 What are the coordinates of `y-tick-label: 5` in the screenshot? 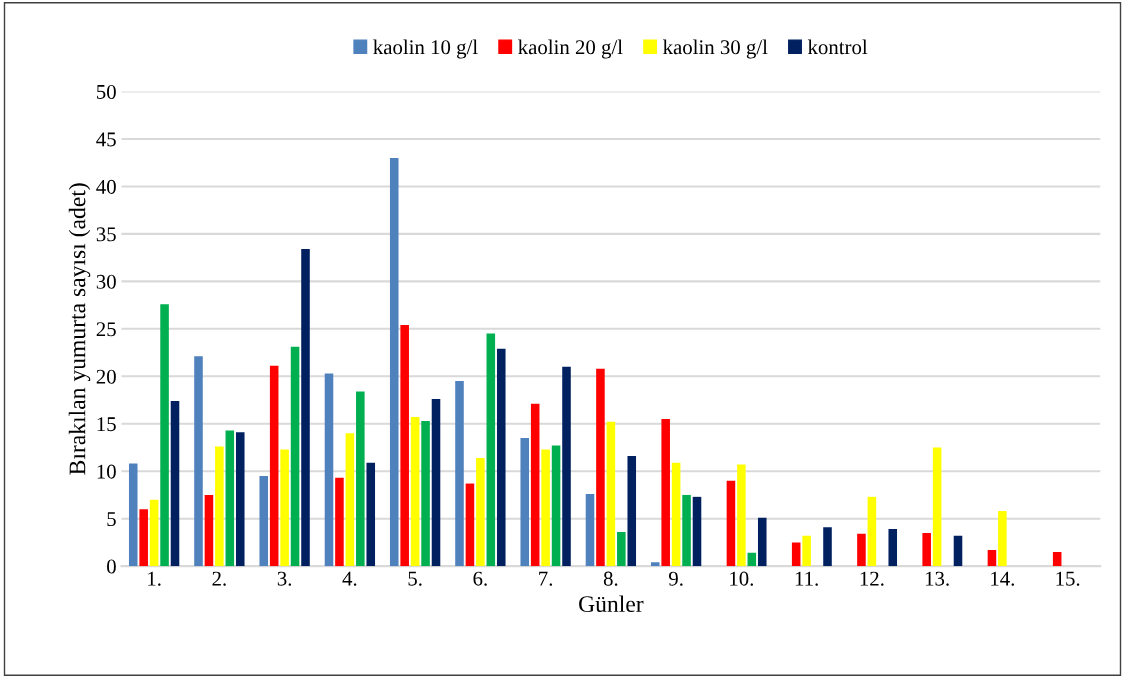 It's located at (111, 519).